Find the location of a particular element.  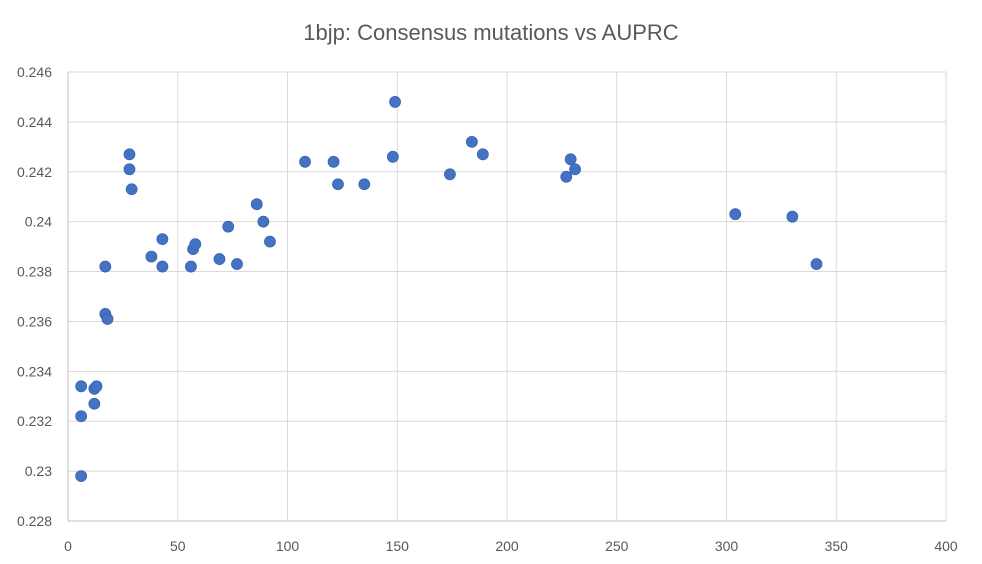

y-tick-label: 0.242 is located at coordinates (34, 172).